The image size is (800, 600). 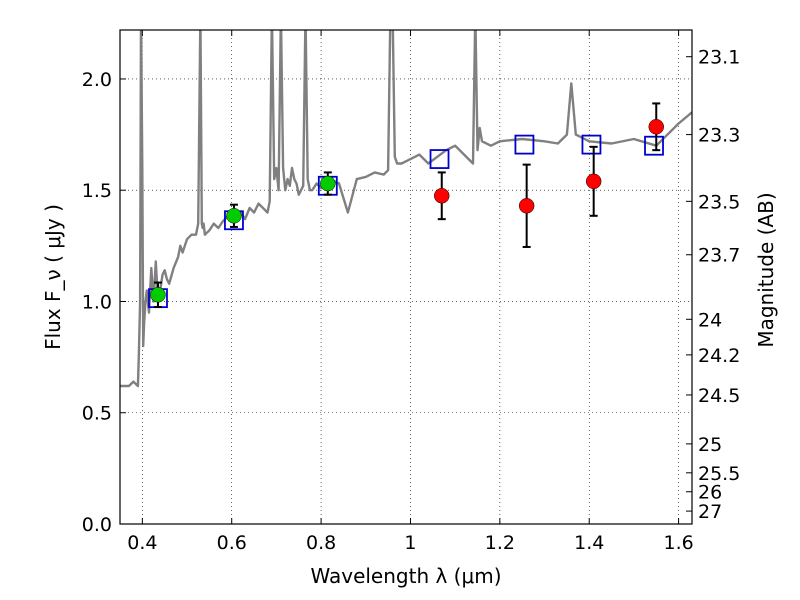 I want to click on magnitude-tick-label: 24.2, so click(x=719, y=356).